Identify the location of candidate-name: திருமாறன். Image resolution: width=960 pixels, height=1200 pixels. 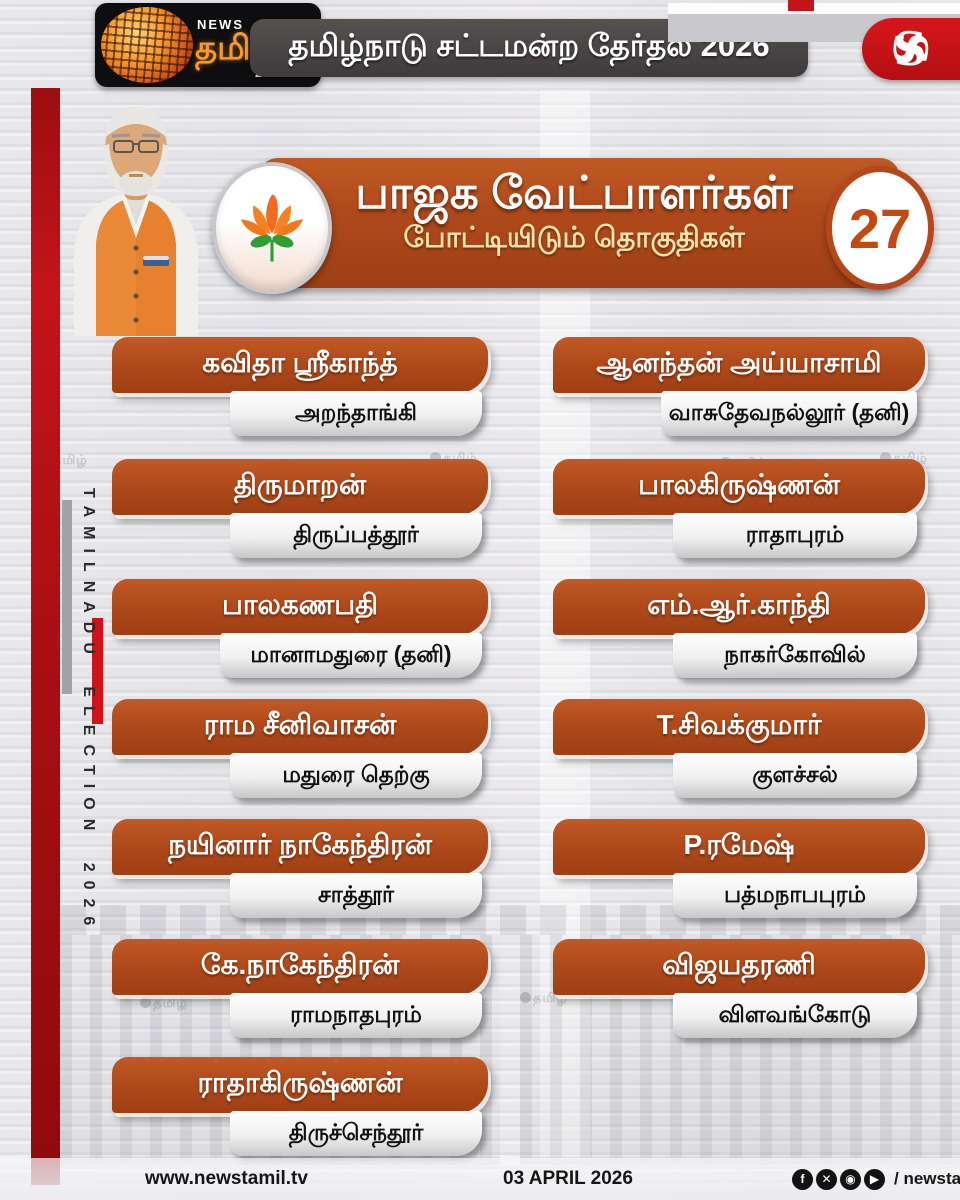
(300, 484).